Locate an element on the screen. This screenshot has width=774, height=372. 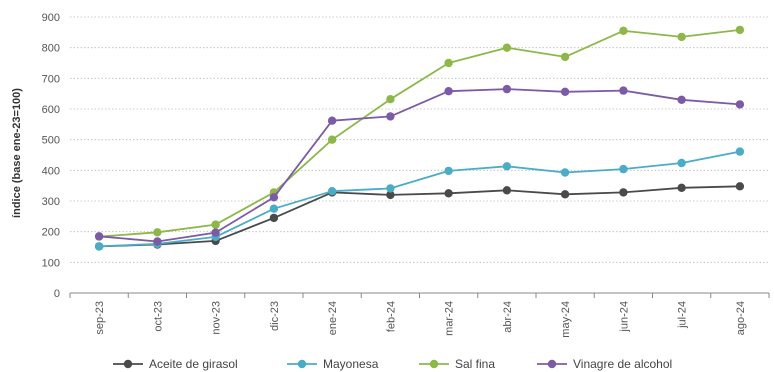
y-tick-label: 600 is located at coordinates (51, 110).